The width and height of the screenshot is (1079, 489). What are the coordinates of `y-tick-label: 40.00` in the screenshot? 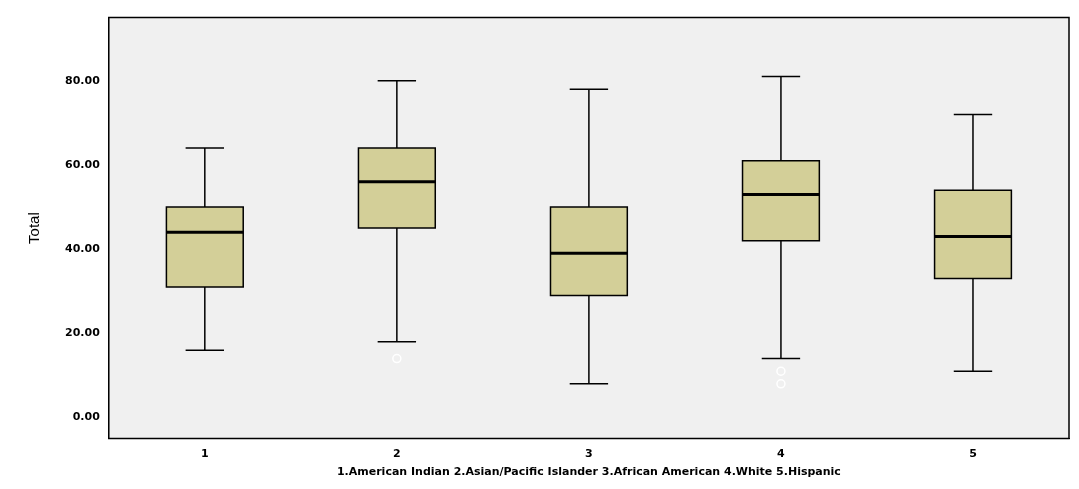 It's located at (83, 249).